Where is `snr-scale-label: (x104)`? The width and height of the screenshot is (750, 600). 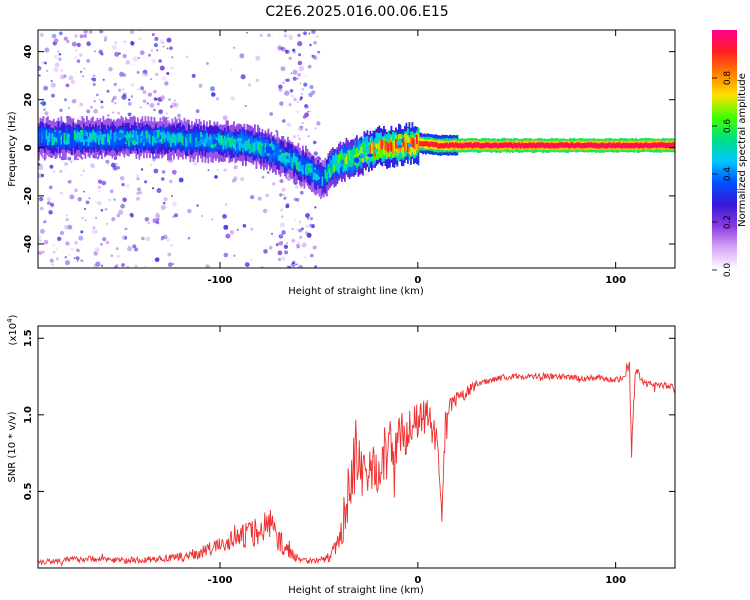
snr-scale-label: (x104) is located at coordinates (12, 329).